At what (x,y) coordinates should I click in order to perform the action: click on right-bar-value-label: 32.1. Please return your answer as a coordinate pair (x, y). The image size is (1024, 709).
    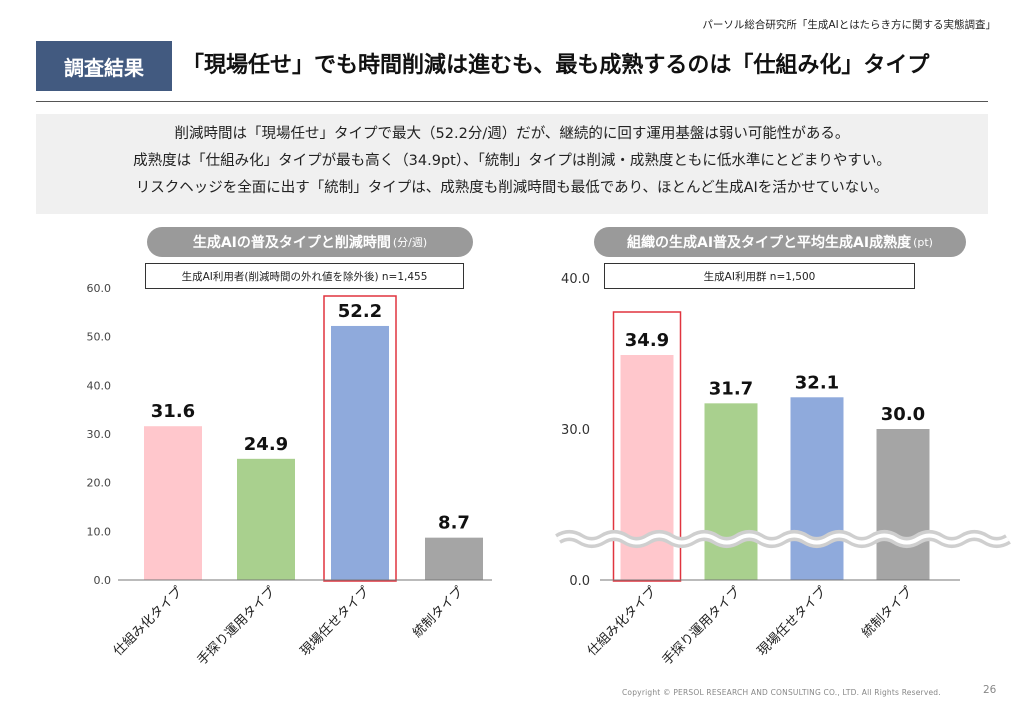
    Looking at the image, I should click on (817, 382).